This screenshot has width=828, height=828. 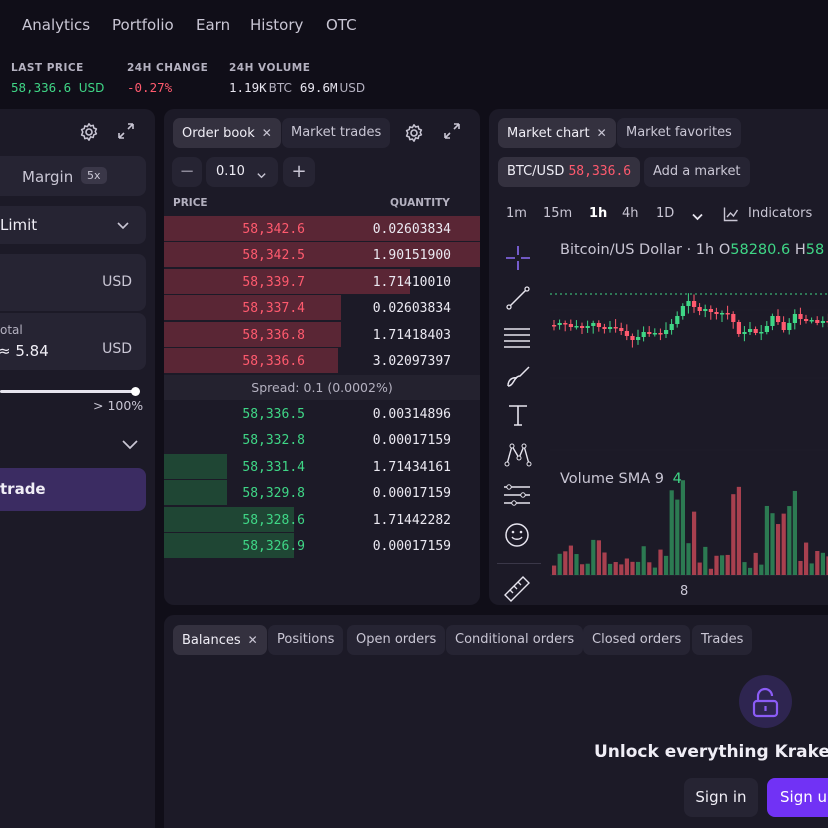 What do you see at coordinates (322, 519) in the screenshot?
I see `bid-row: 58,328.6 1.71442282` at bounding box center [322, 519].